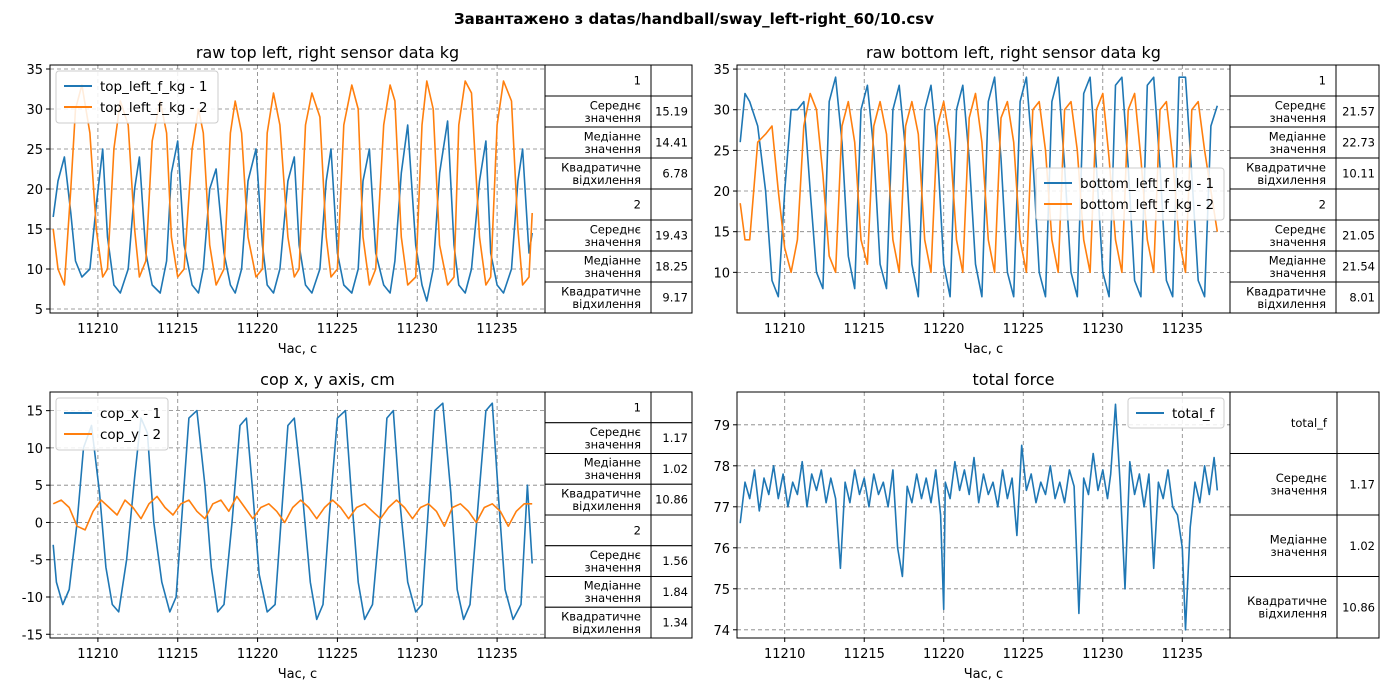 The height and width of the screenshot is (691, 1388). I want to click on legend: cop_x - 1 cop_y - 2, so click(112, 424).